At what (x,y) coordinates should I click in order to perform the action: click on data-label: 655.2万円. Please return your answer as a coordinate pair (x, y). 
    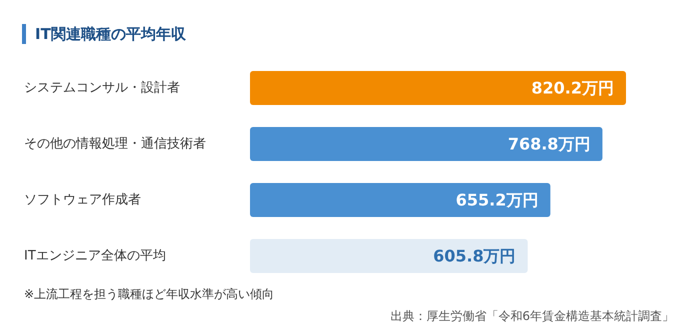
    Looking at the image, I should click on (497, 200).